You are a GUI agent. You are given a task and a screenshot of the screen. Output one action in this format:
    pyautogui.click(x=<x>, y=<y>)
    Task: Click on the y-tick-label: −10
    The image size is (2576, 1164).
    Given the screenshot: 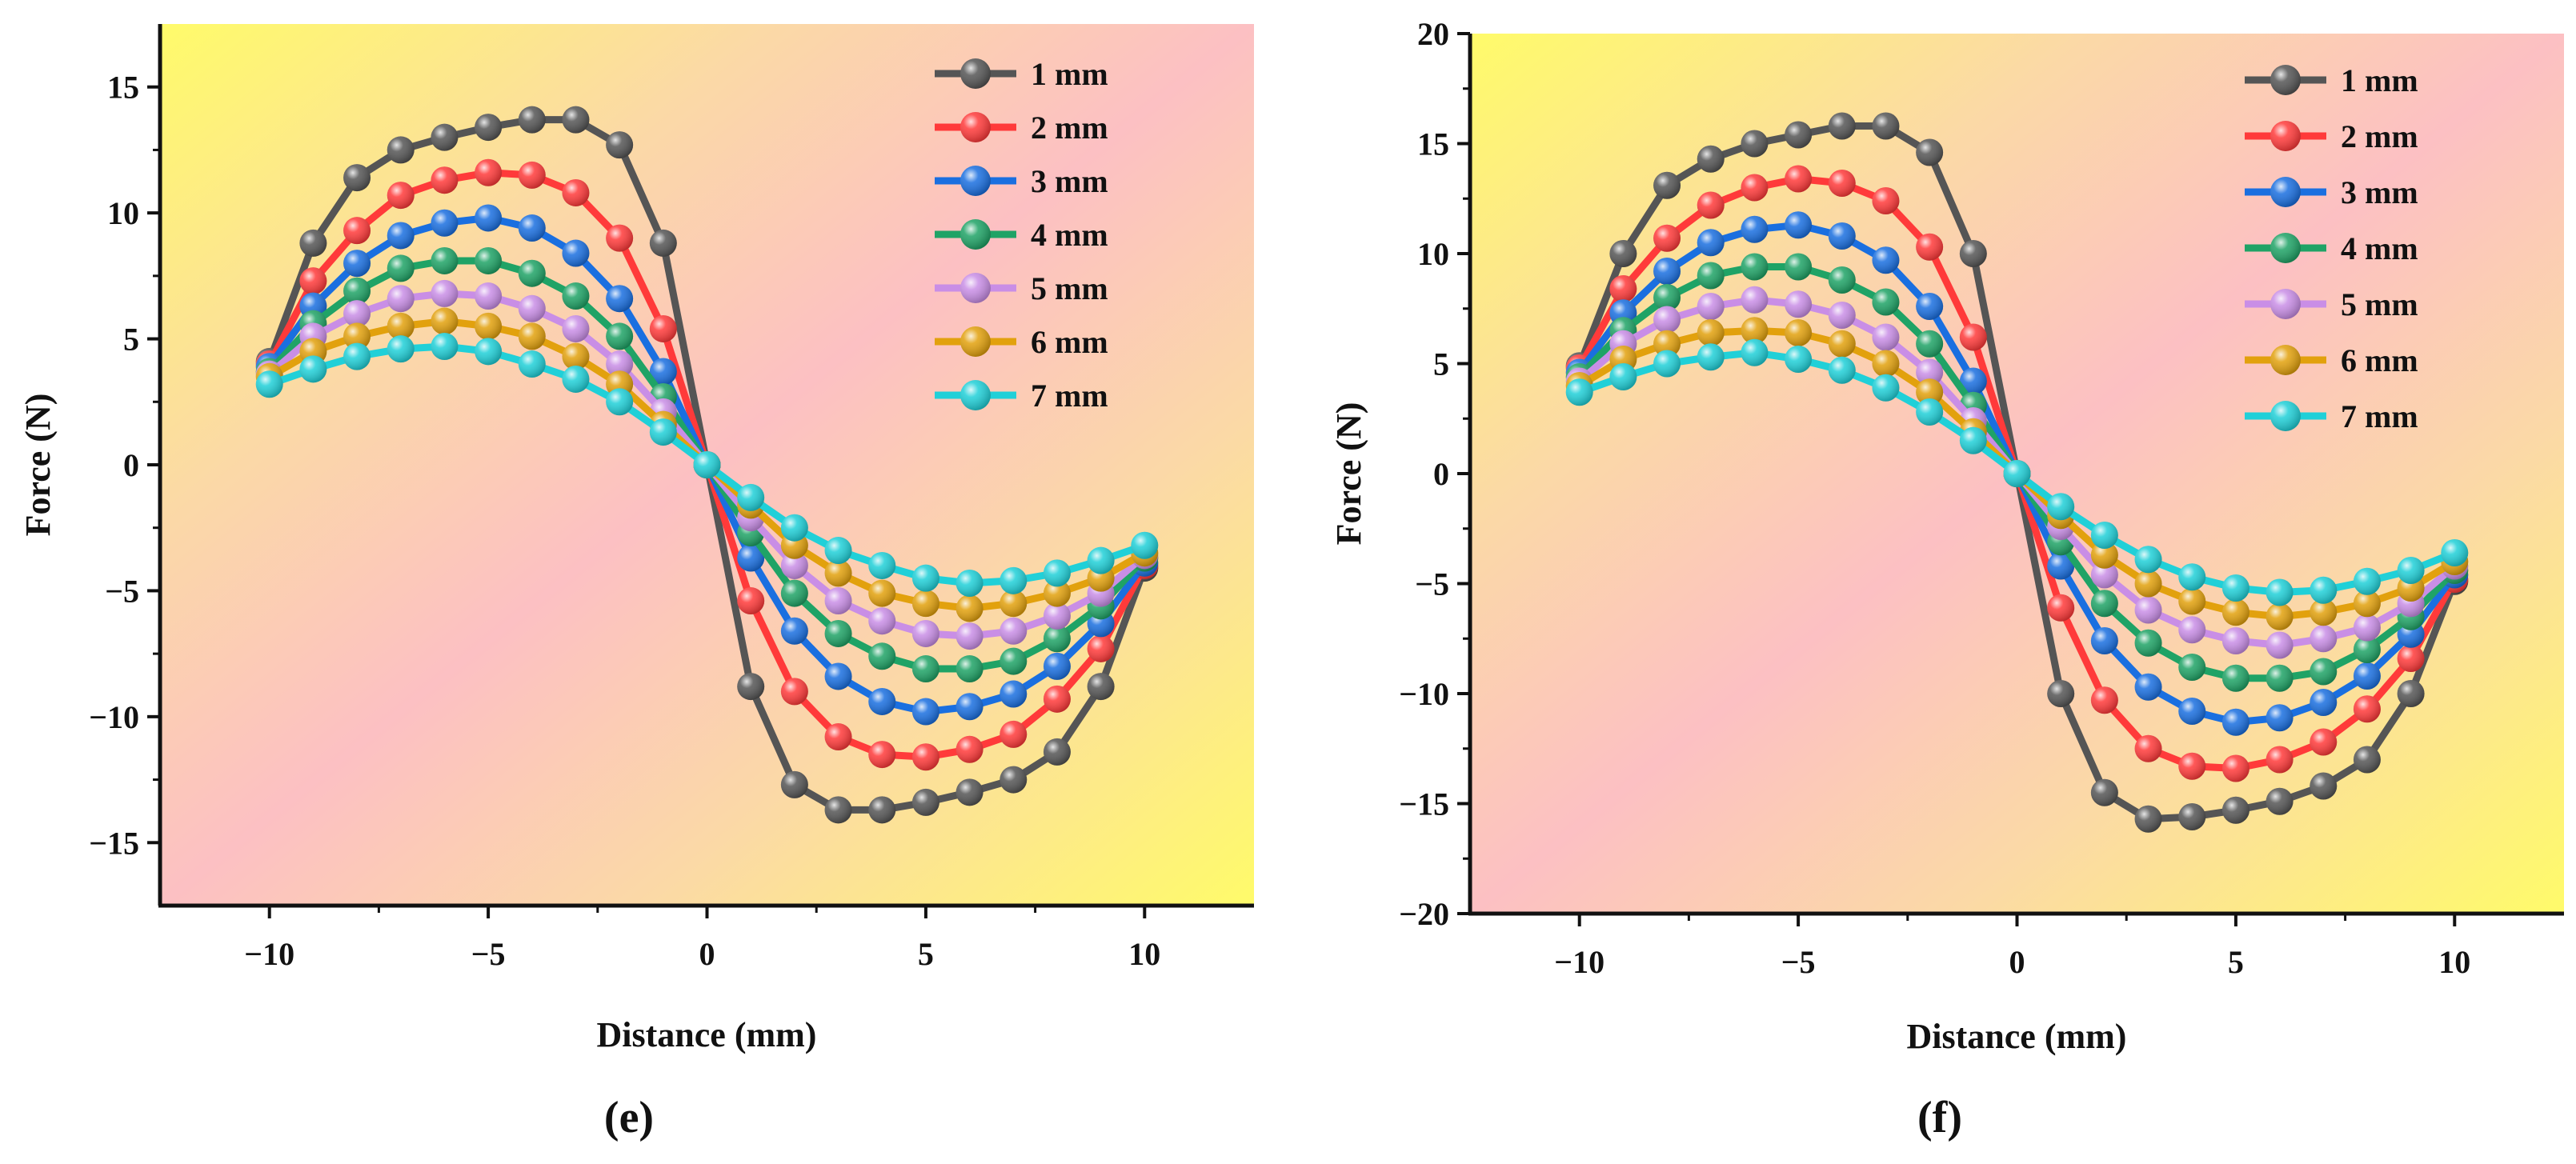 What is the action you would take?
    pyautogui.click(x=1424, y=694)
    